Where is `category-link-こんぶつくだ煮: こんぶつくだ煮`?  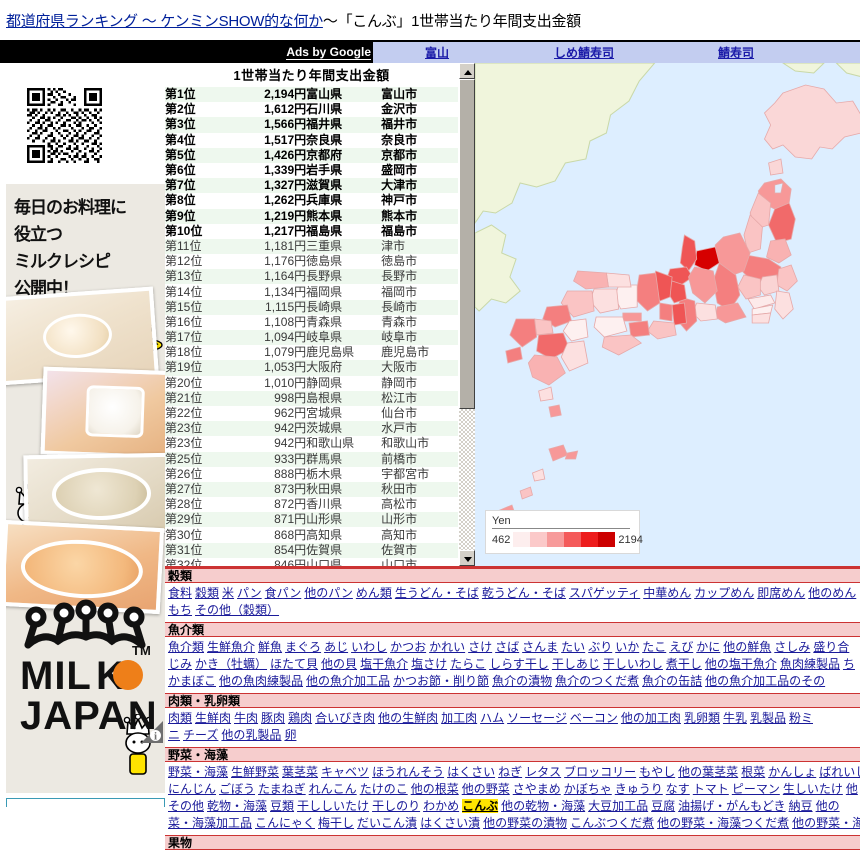 category-link-こんぶつくだ煮: こんぶつくだ煮 is located at coordinates (612, 823).